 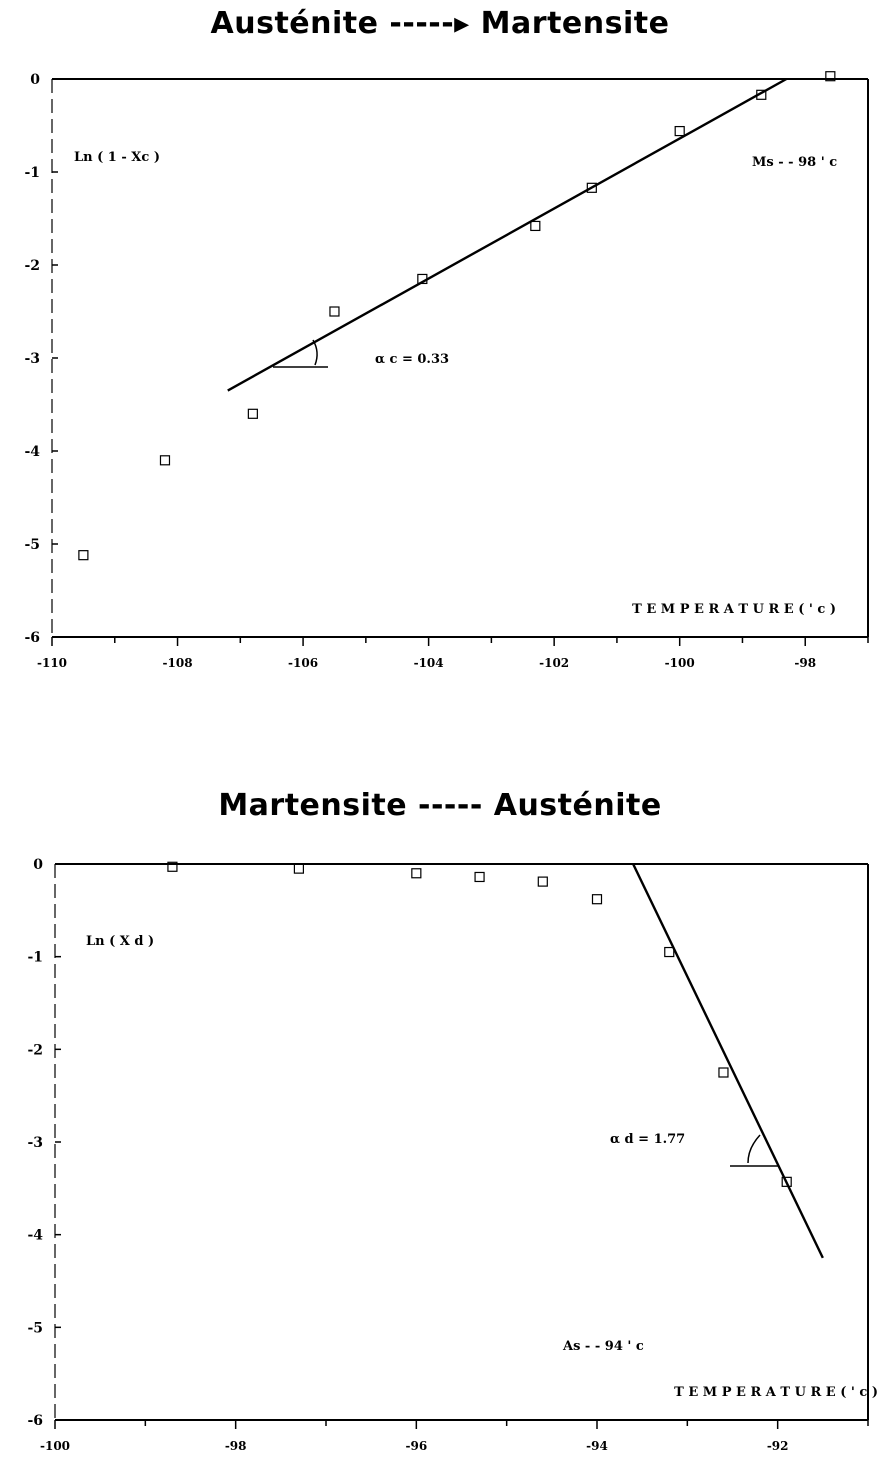 I want to click on chart1-y-tick-label: -1, so click(x=32, y=173).